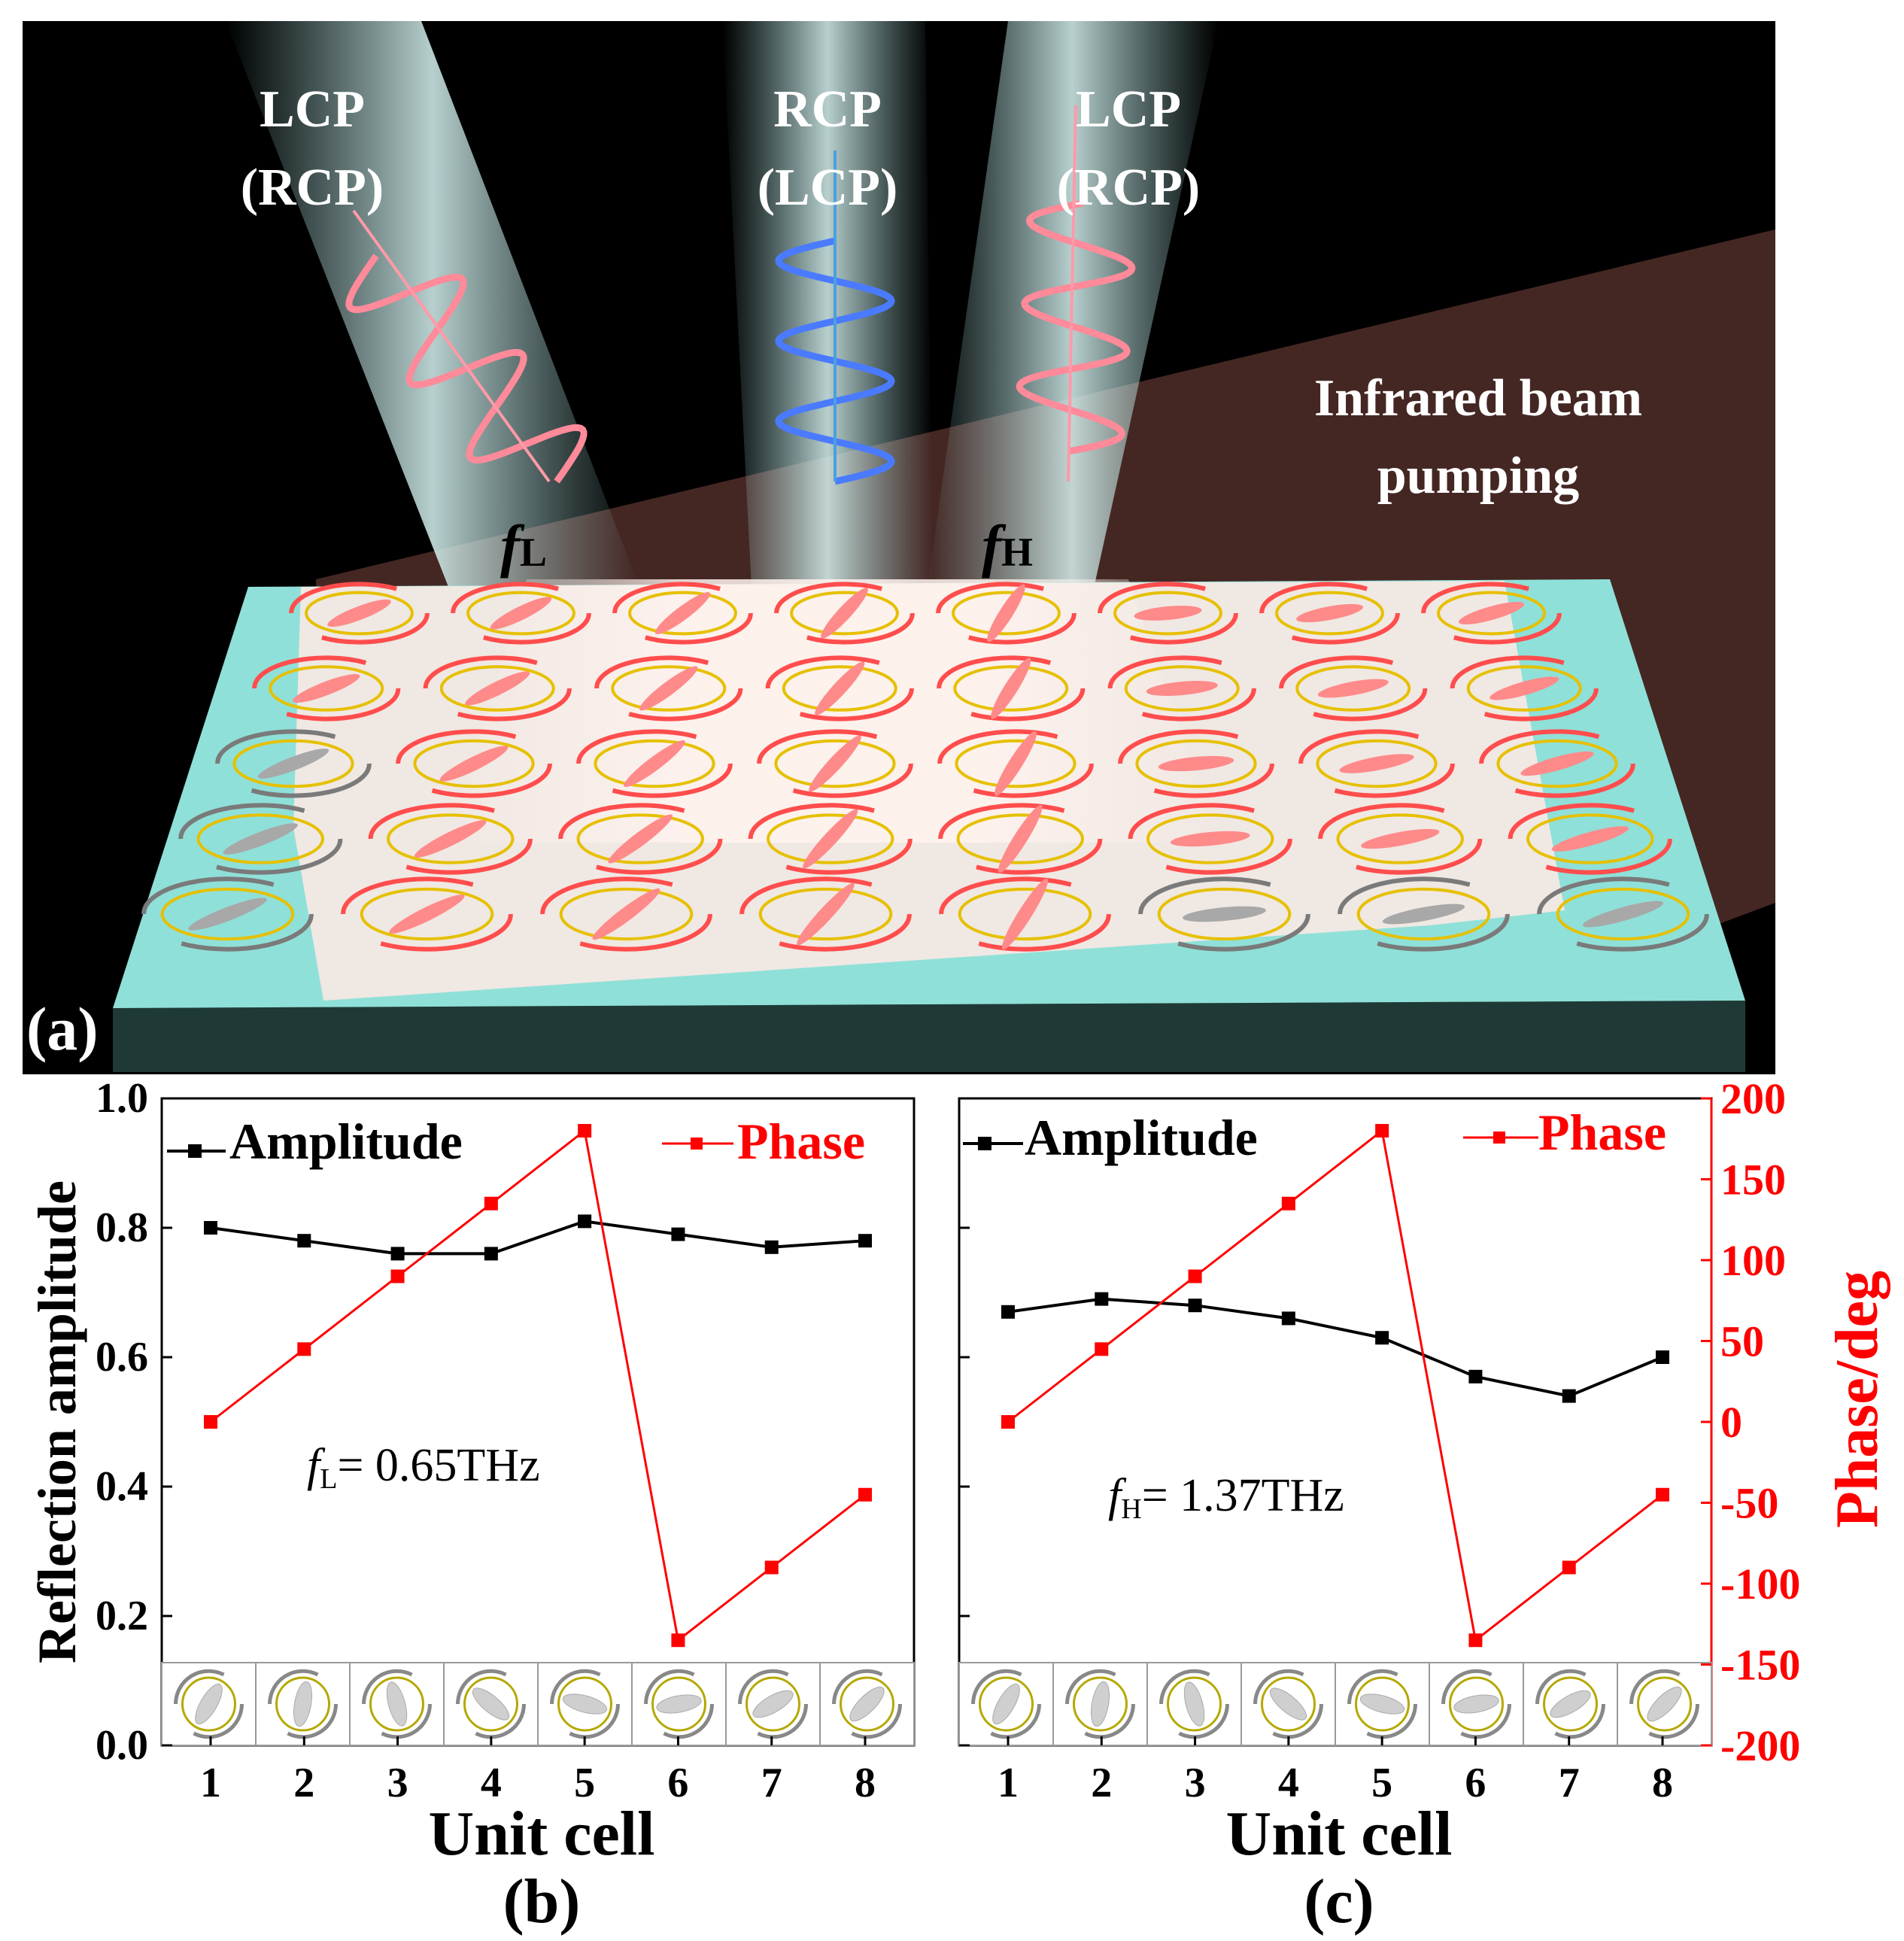  Describe the element at coordinates (1753, 1098) in the screenshot. I see `y2-tick-label: 200` at that location.